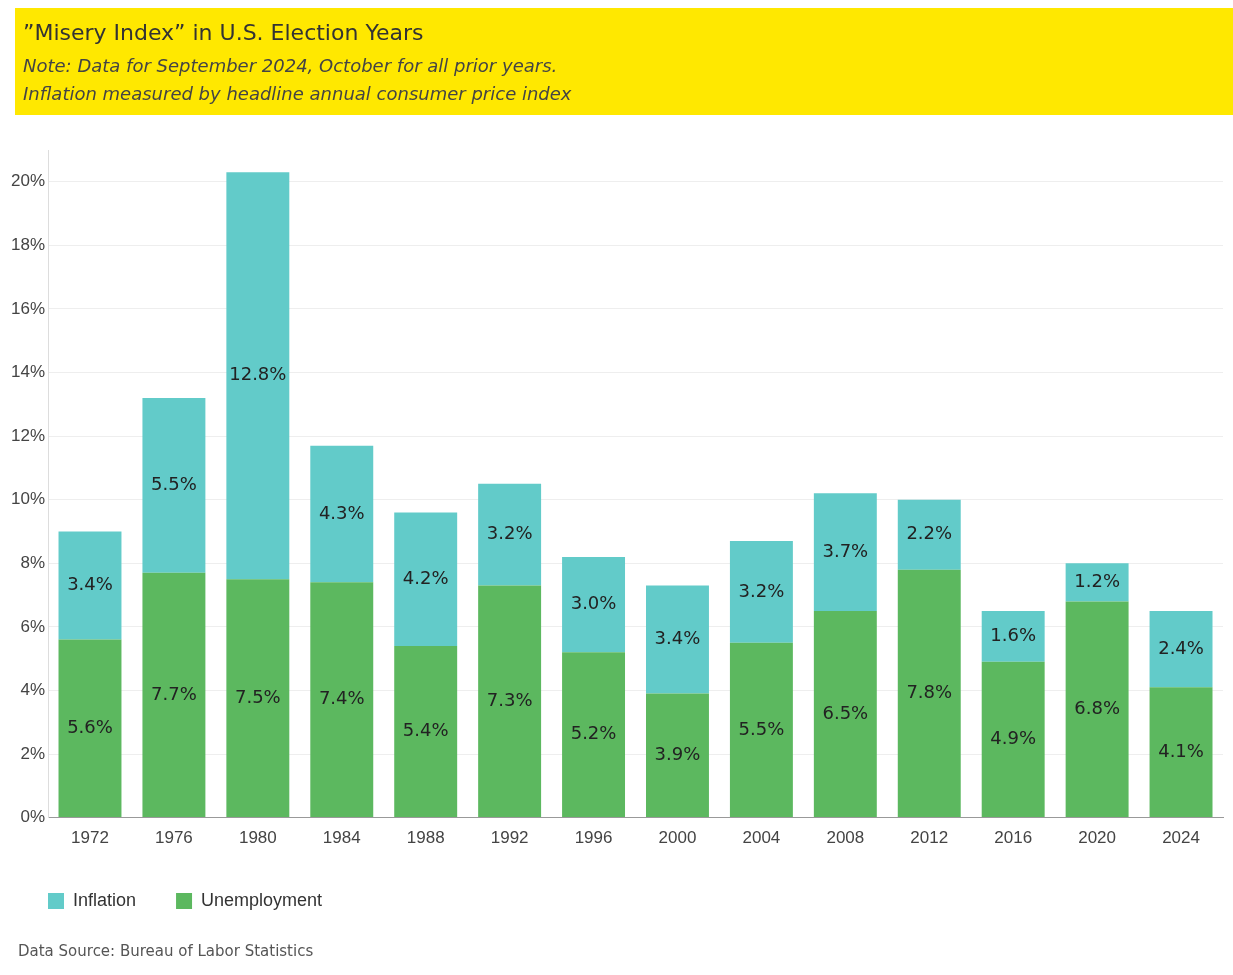 The image size is (1233, 975). I want to click on data-label: 12.8%, so click(258, 374).